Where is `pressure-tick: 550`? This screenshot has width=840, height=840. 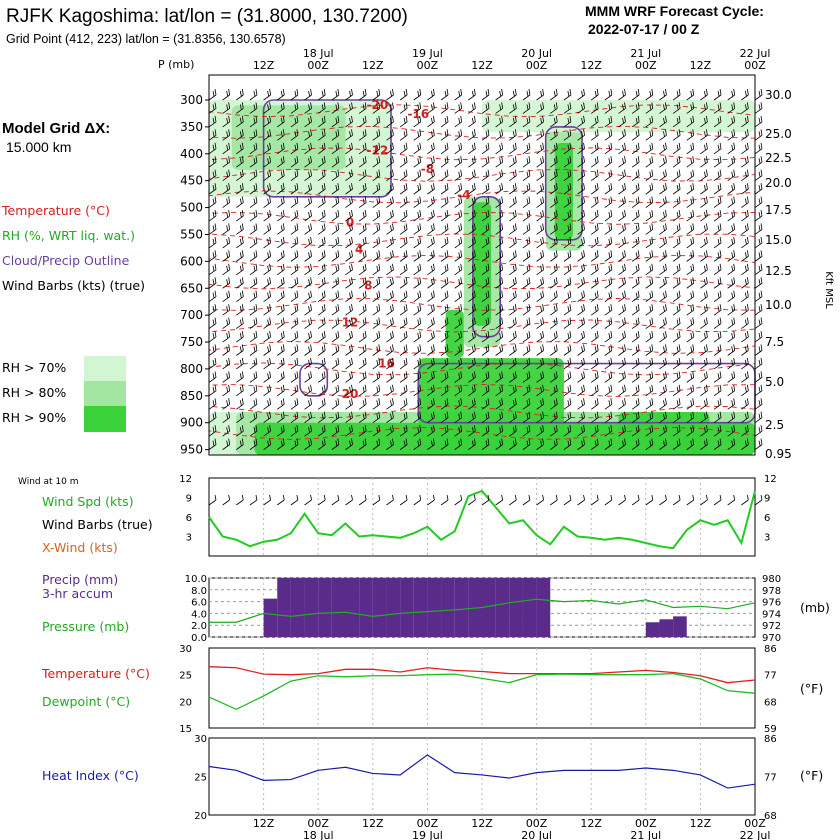 pressure-tick: 550 is located at coordinates (191, 234).